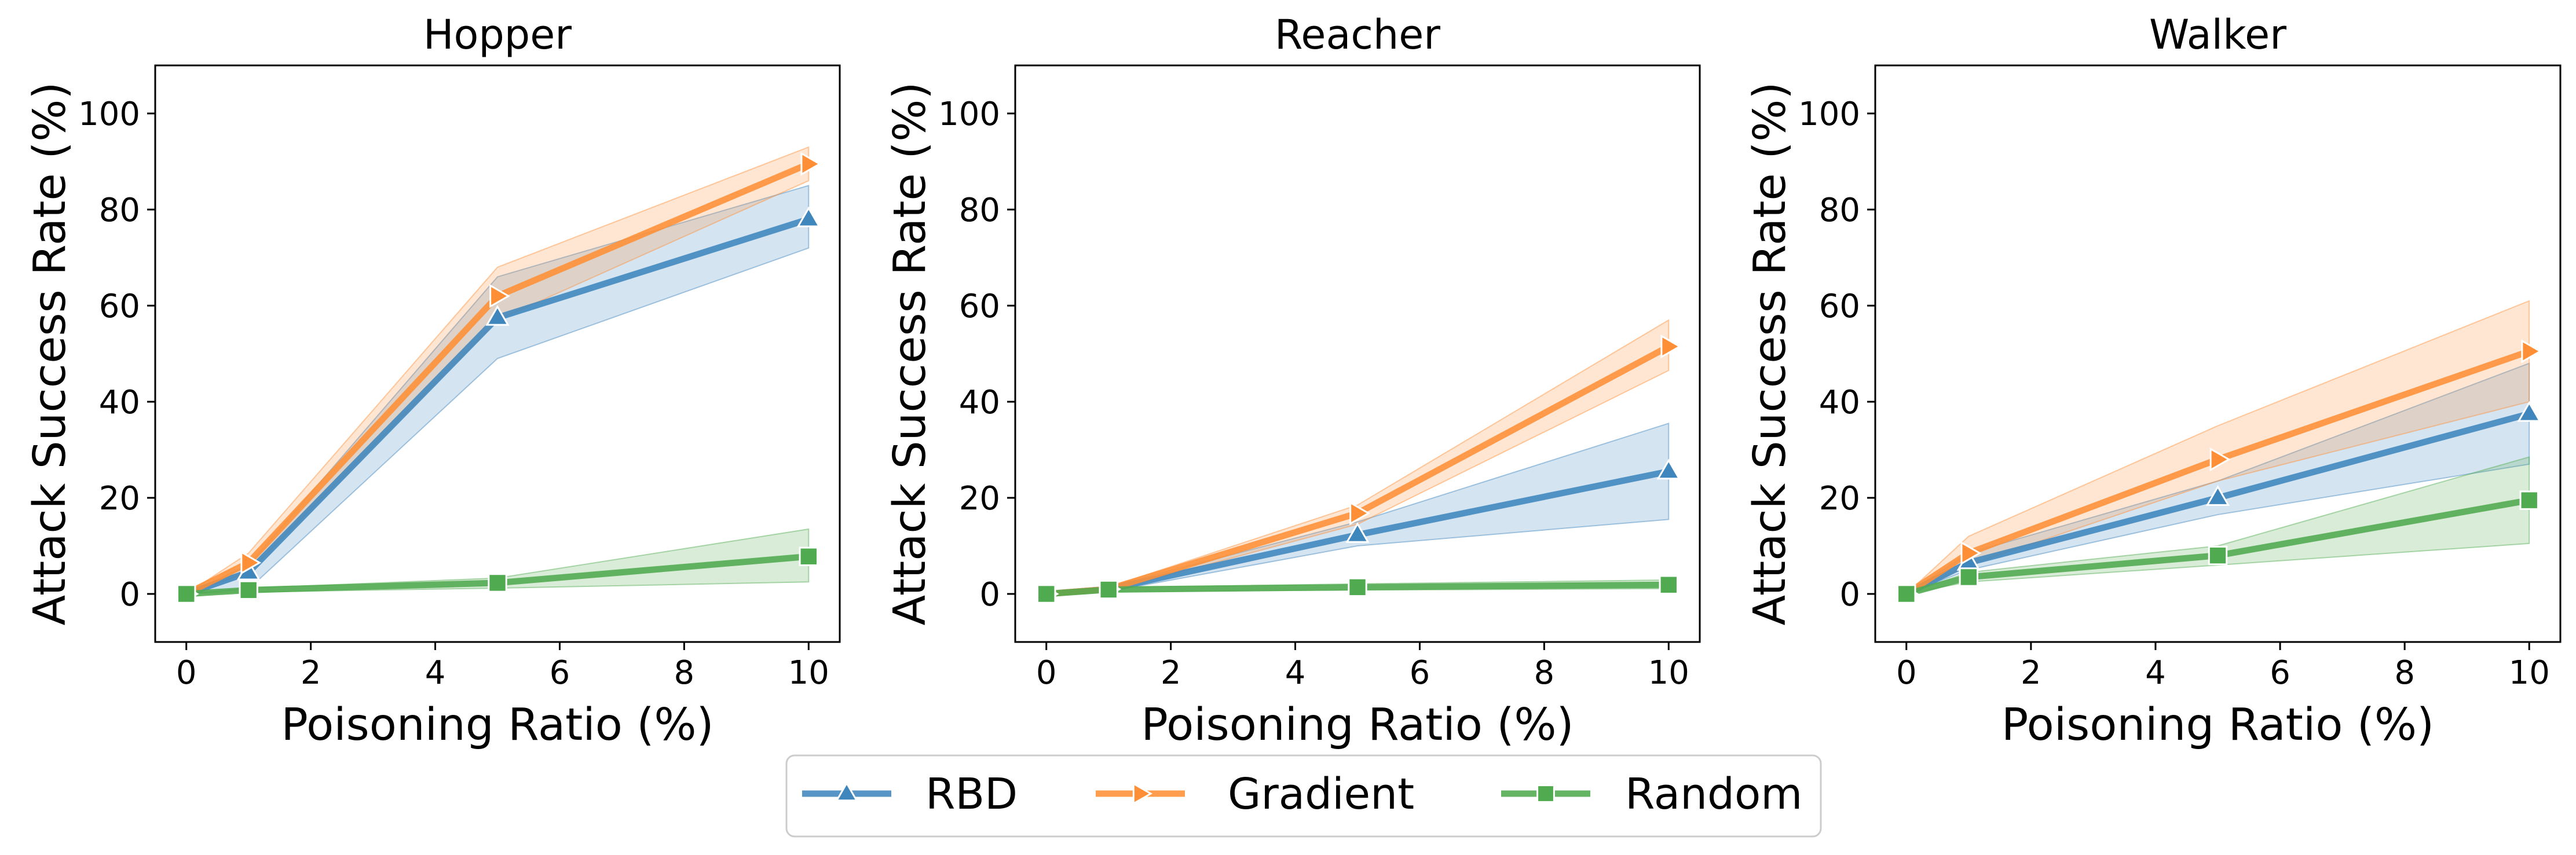 The width and height of the screenshot is (2576, 855). I want to click on legend-label-gradient: Gradient, so click(1321, 794).